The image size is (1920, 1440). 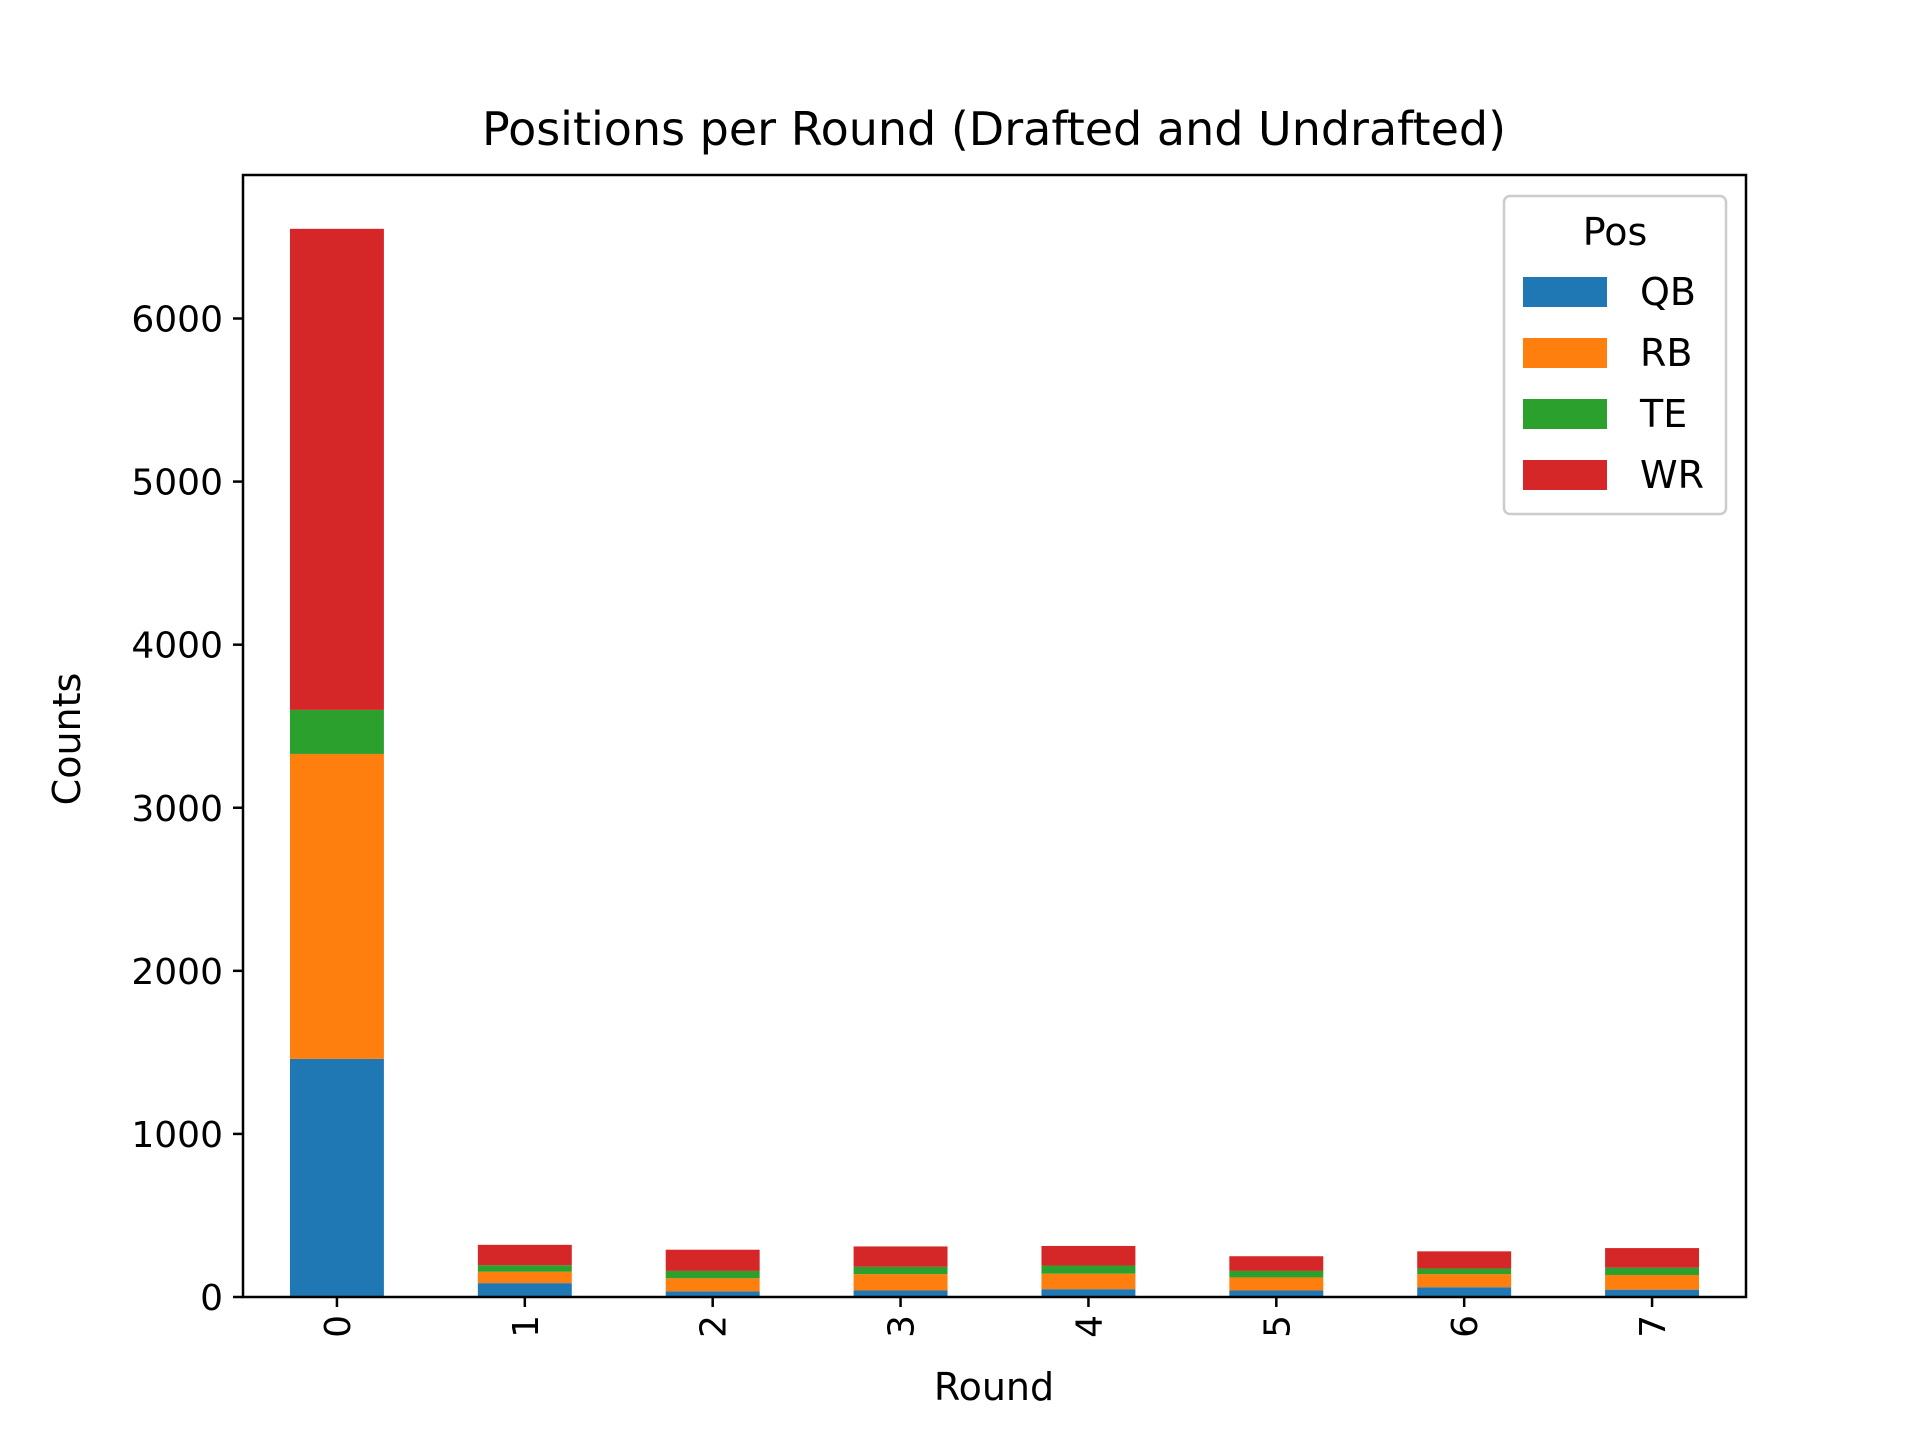 What do you see at coordinates (177, 483) in the screenshot?
I see `y-tick-label: 5000` at bounding box center [177, 483].